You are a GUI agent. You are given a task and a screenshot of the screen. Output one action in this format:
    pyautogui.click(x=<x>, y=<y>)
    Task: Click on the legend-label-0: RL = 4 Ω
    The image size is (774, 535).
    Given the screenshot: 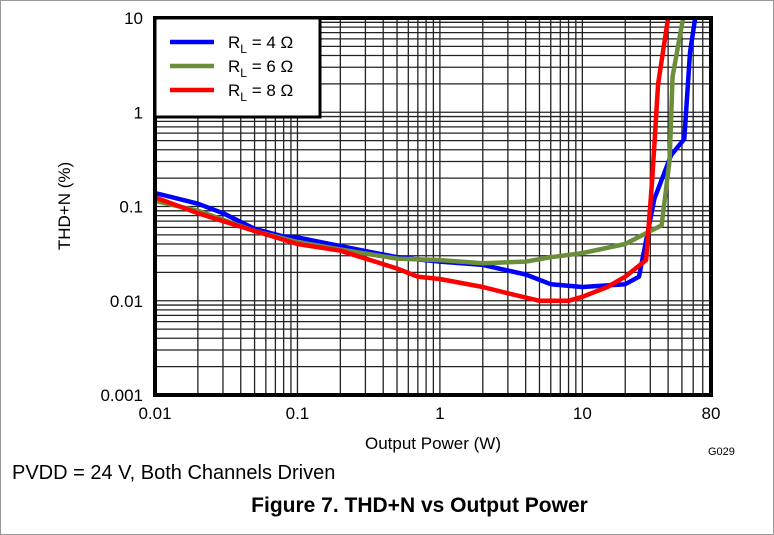 What is the action you would take?
    pyautogui.click(x=260, y=44)
    